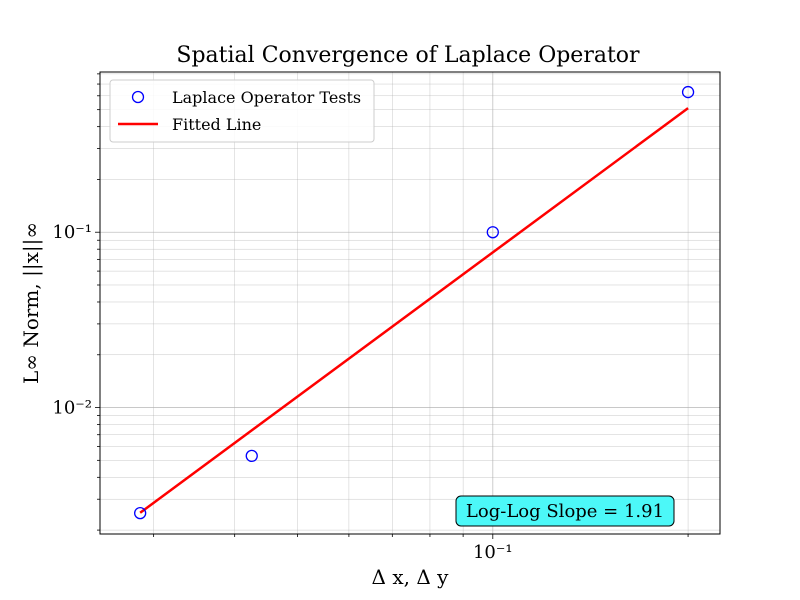 This screenshot has width=800, height=600. I want to click on chart-title: Spatial Convergence of Laplace Operator, so click(408, 55).